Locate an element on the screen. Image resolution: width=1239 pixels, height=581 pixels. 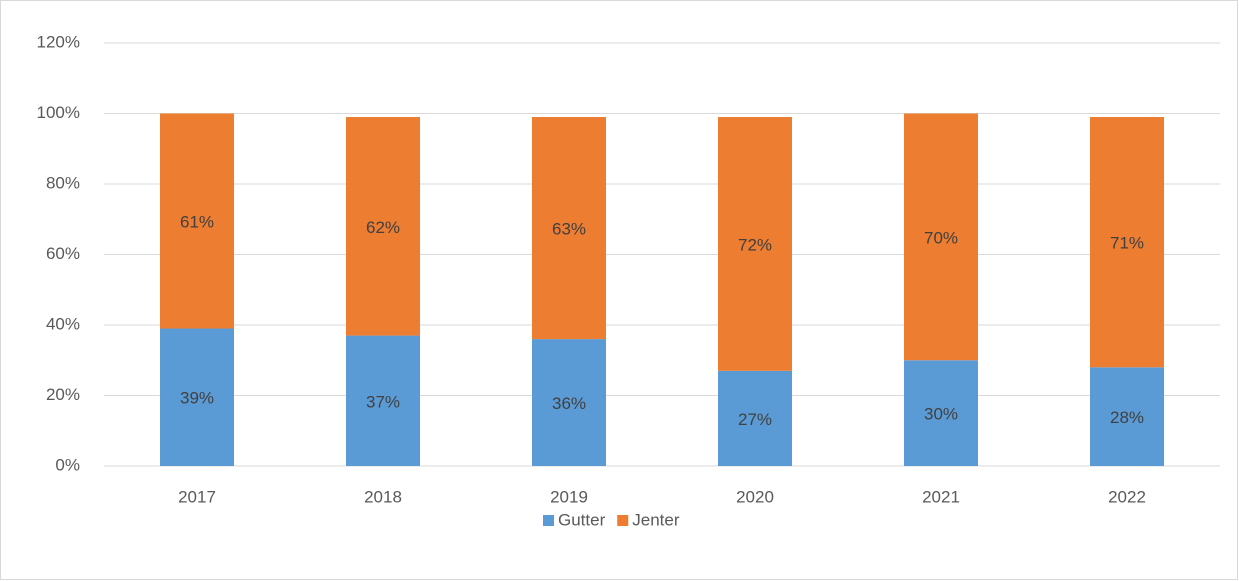
x-tick-label: 2018 is located at coordinates (383, 496).